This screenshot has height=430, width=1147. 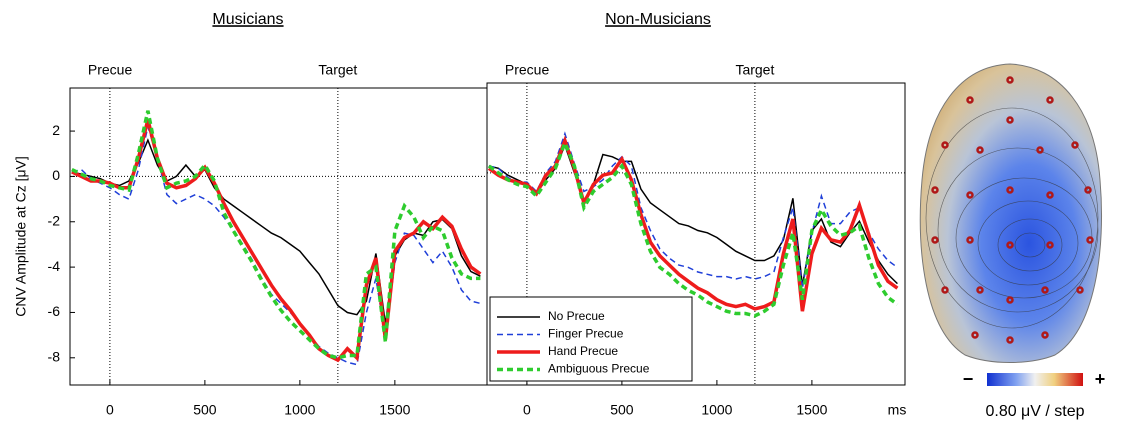 I want to click on y-axis-label: CNV Amplitude at Cz [μV], so click(x=21, y=236).